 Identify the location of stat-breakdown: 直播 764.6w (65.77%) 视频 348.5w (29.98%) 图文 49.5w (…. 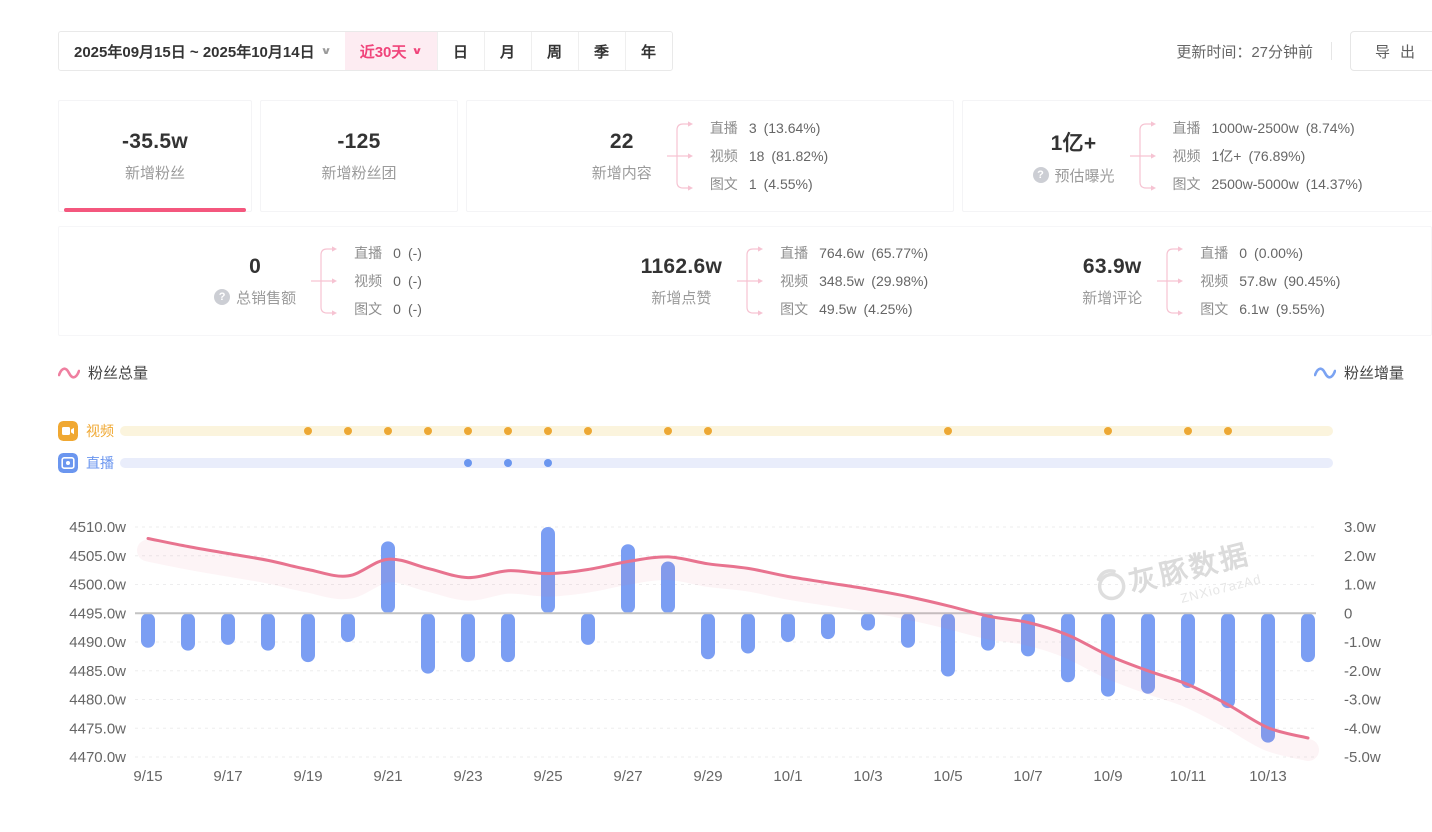
(854, 281).